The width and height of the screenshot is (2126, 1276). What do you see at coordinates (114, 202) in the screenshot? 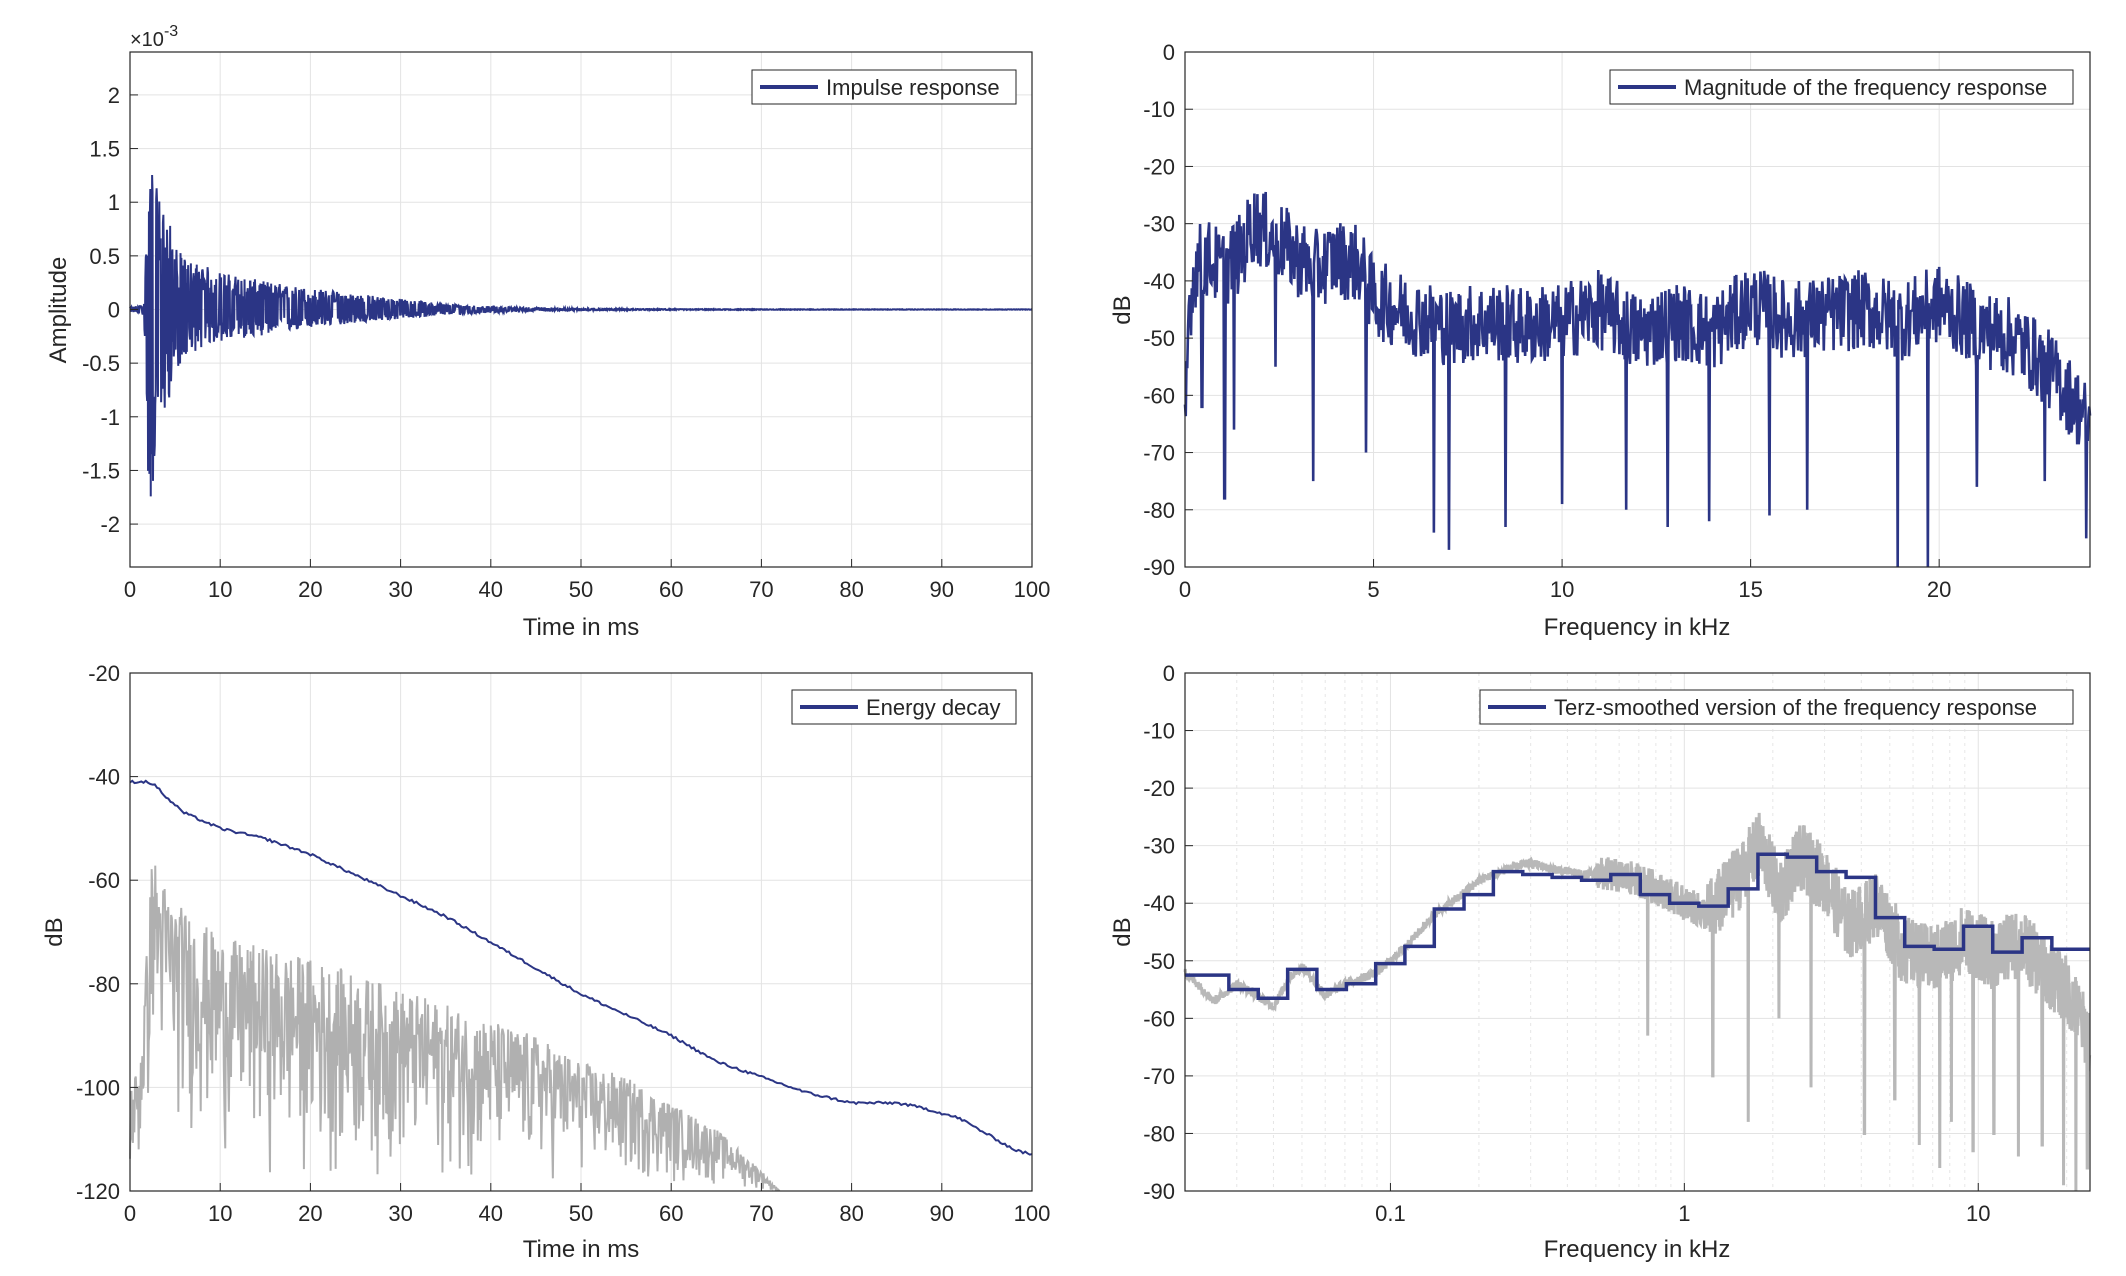
I see `y-tick-label: 1` at bounding box center [114, 202].